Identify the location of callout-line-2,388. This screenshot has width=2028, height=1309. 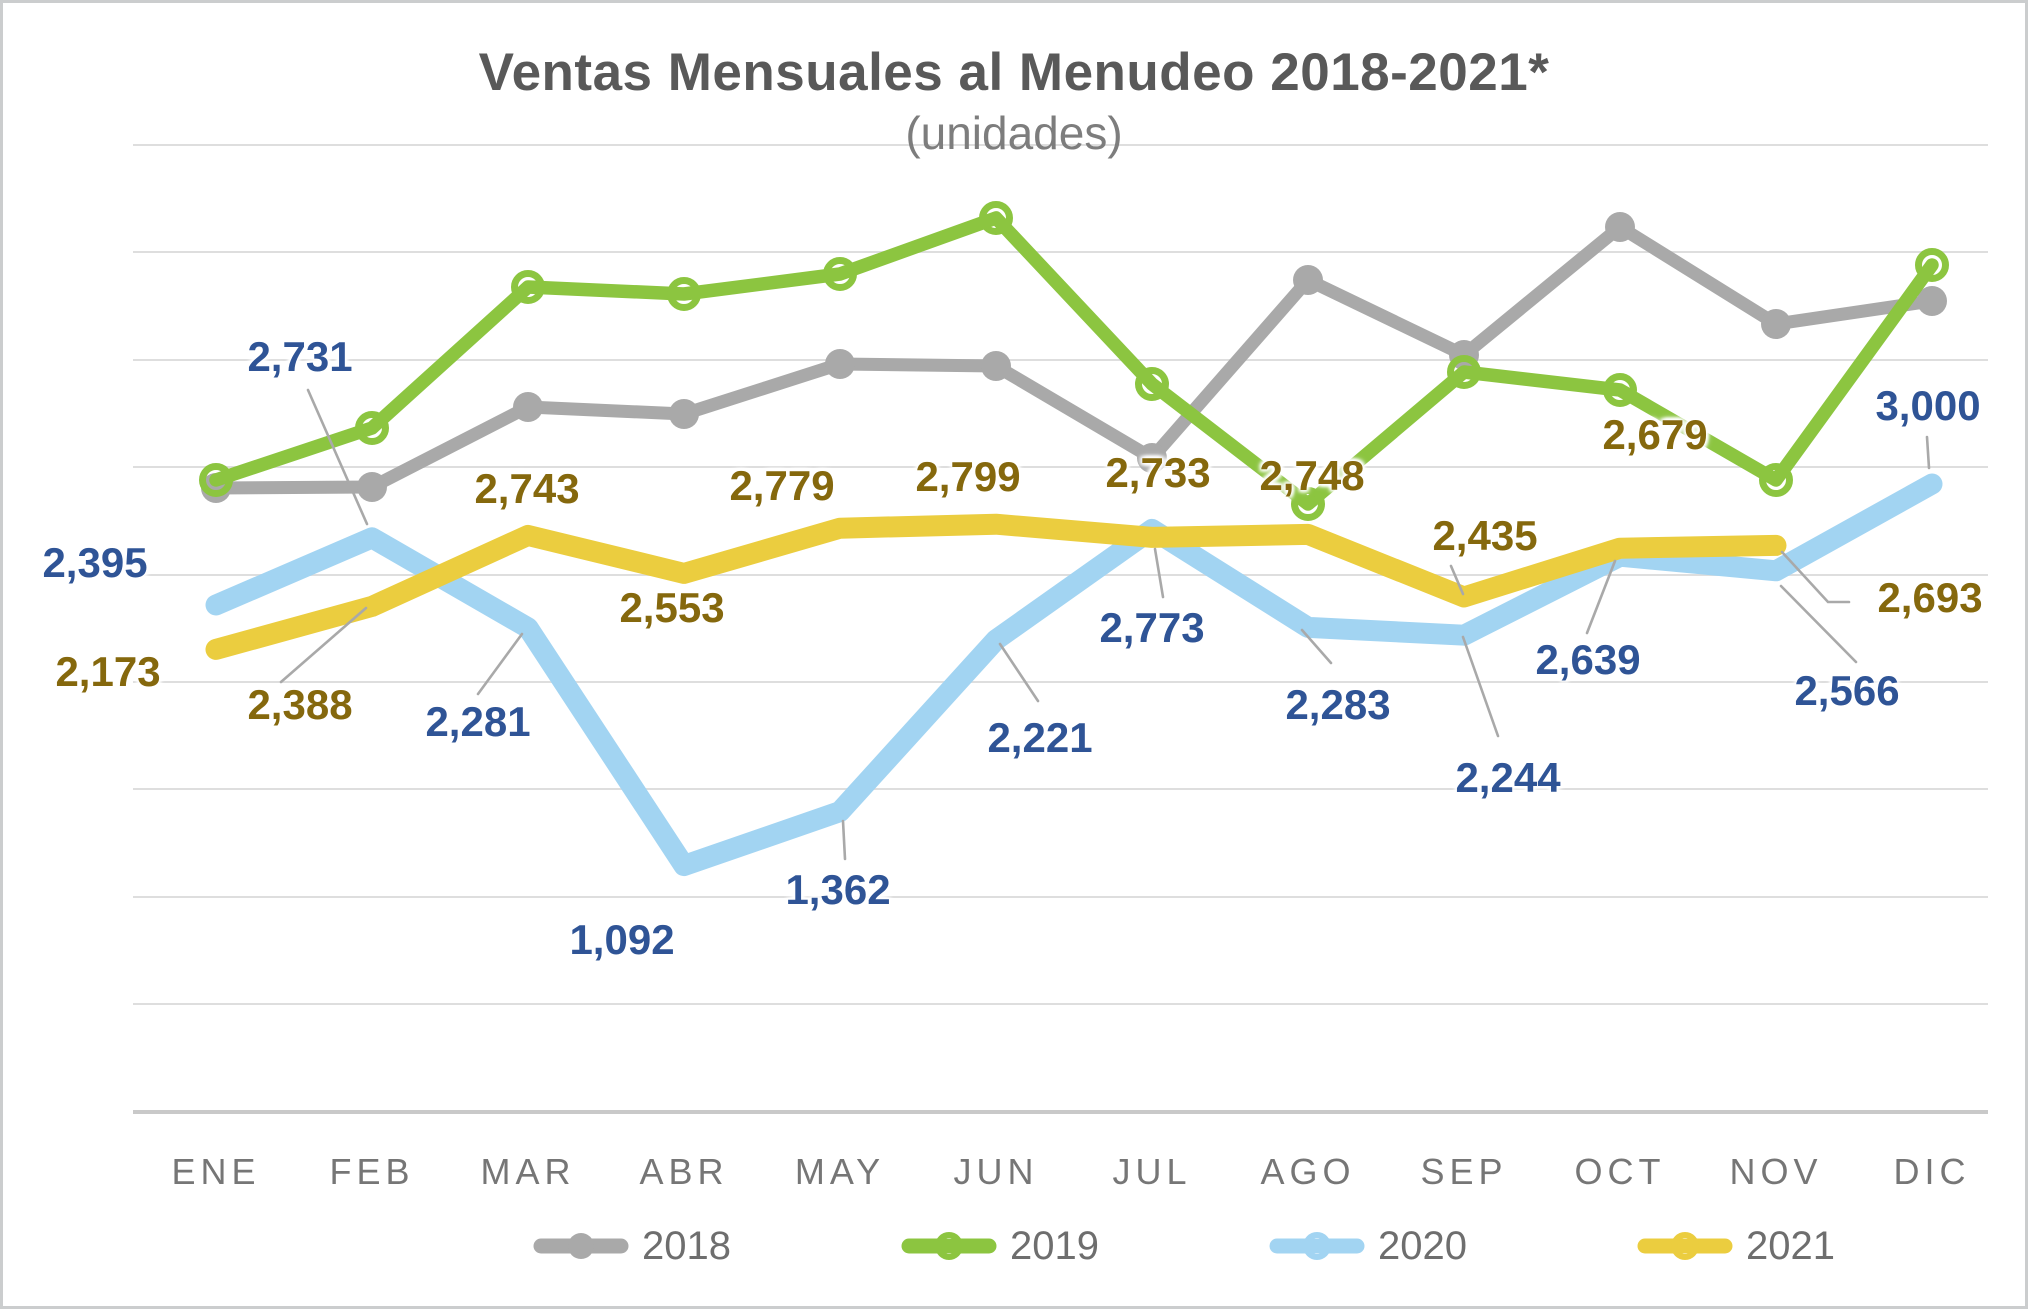
(323, 645).